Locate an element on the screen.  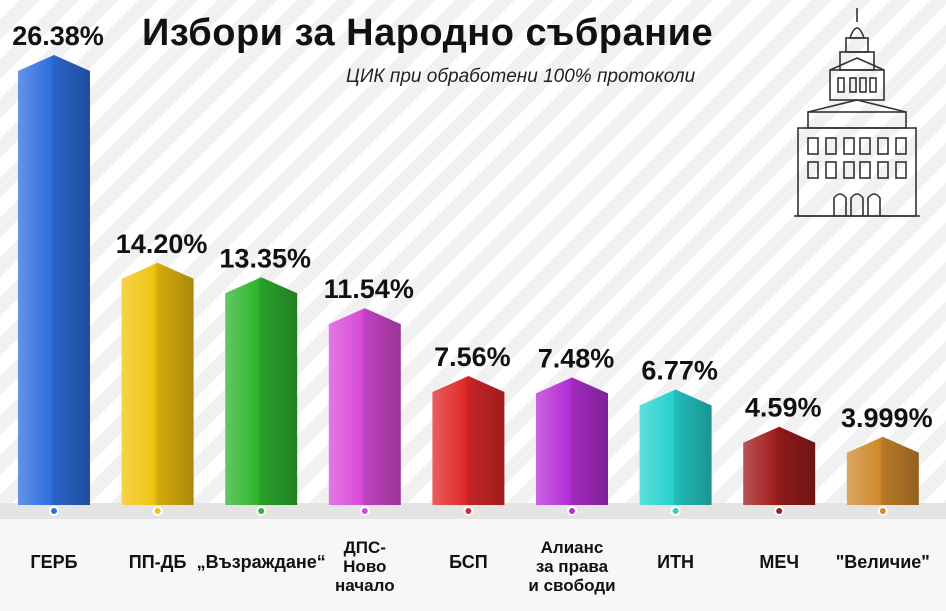
category-label: ГЕРБ is located at coordinates (53, 562).